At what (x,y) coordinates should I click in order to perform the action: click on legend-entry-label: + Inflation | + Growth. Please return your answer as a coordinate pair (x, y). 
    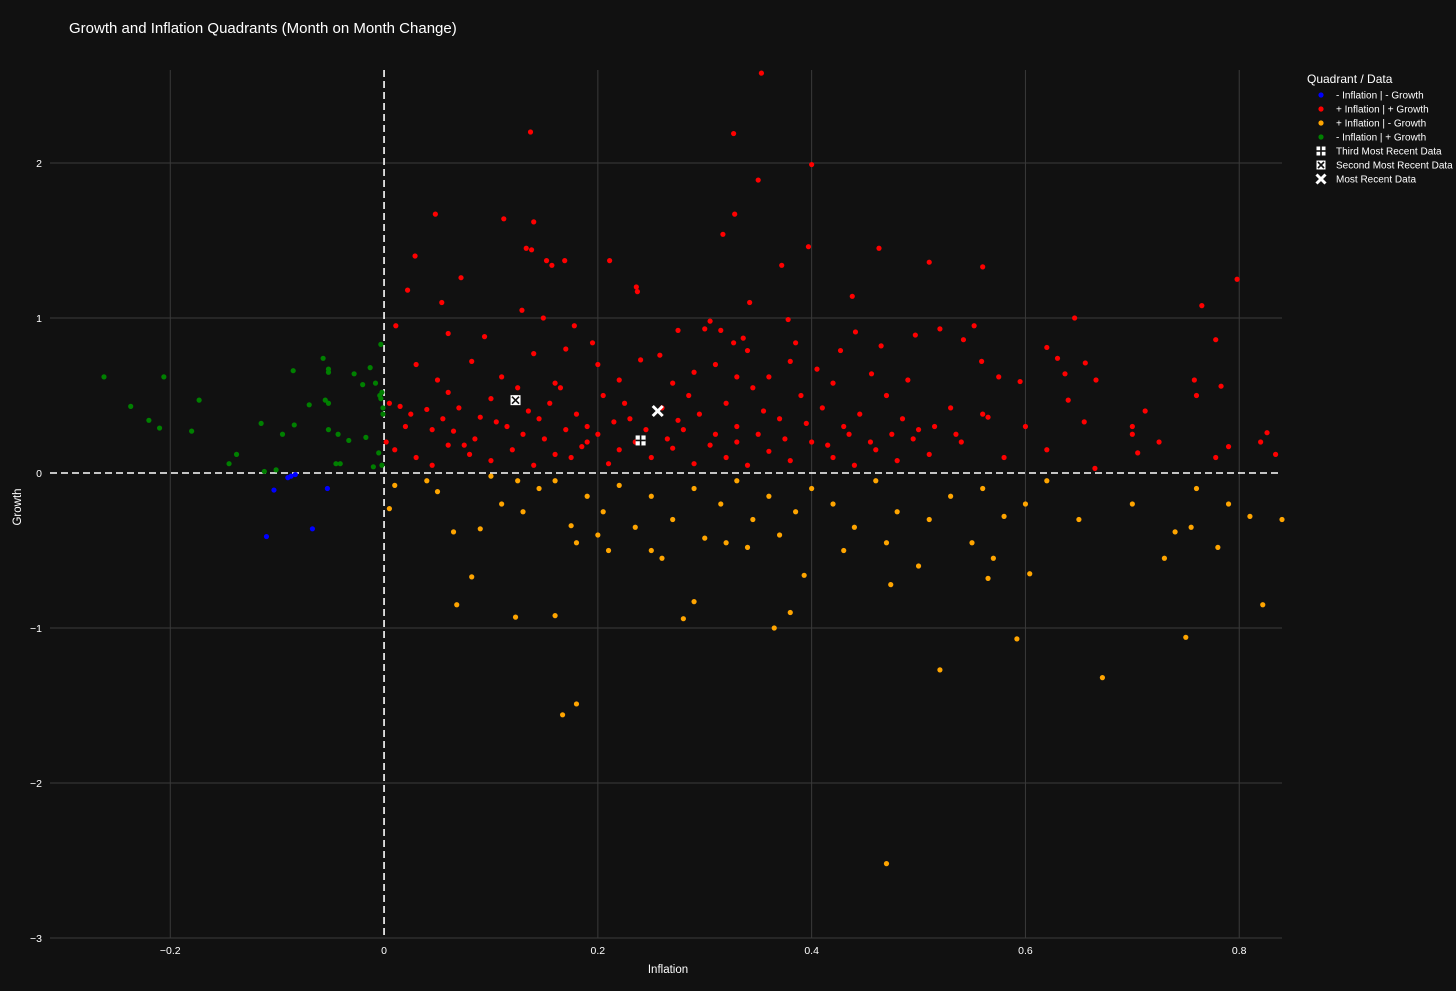
    Looking at the image, I should click on (1382, 110).